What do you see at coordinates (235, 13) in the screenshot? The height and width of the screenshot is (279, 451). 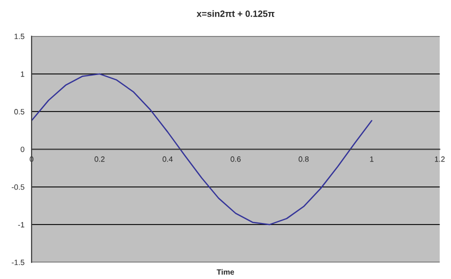 I see `chart-title: x=sin2πt + 0.125π` at bounding box center [235, 13].